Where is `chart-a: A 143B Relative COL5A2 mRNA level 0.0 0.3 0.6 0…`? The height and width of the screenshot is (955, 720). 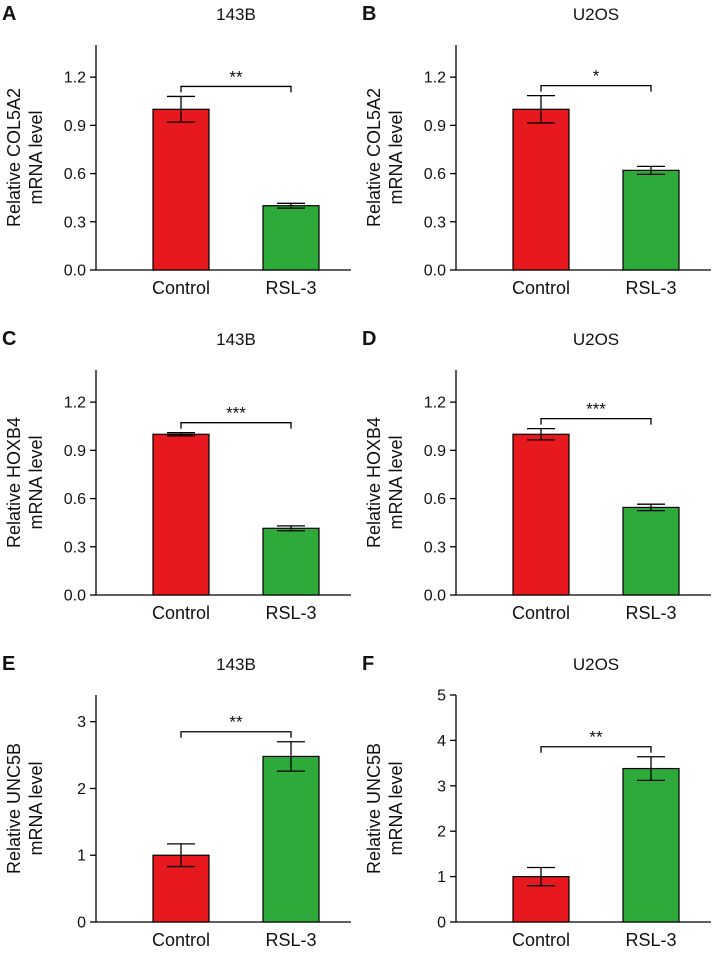 chart-a: A 143B Relative COL5A2 mRNA level 0.0 0.3 0.6 0… is located at coordinates (176, 150).